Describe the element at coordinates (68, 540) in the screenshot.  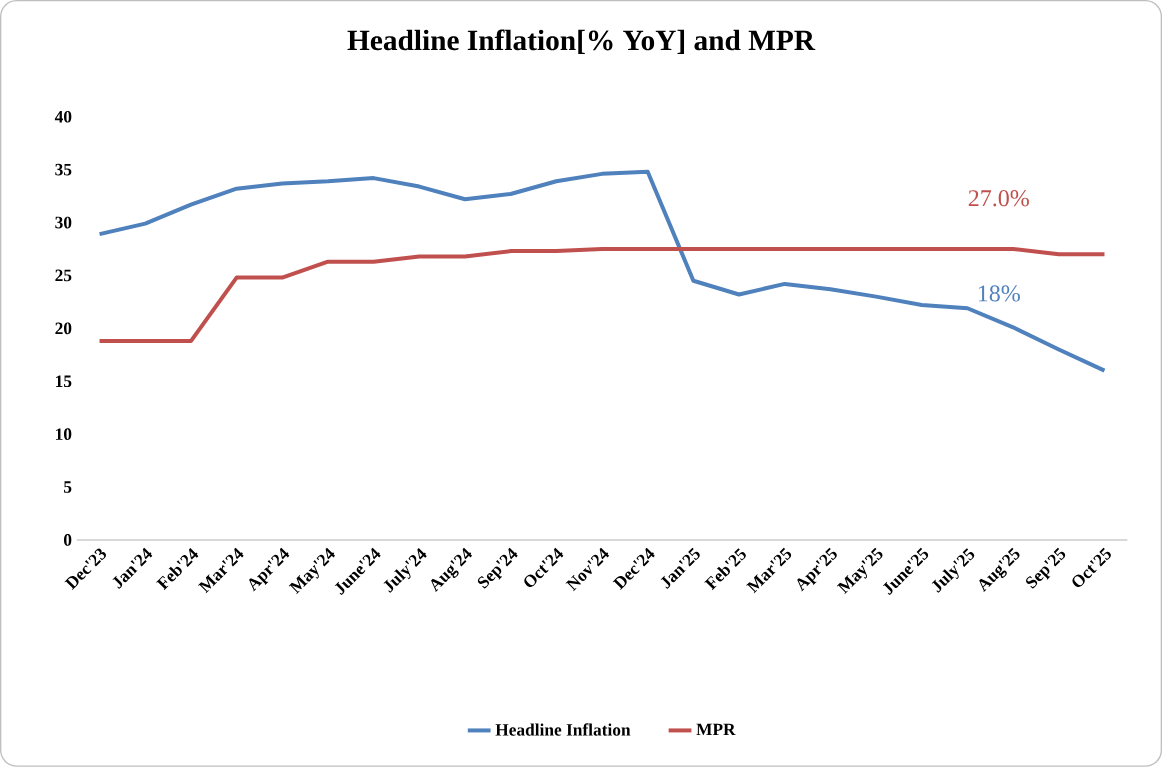
I see `y-tick-label: 0` at that location.